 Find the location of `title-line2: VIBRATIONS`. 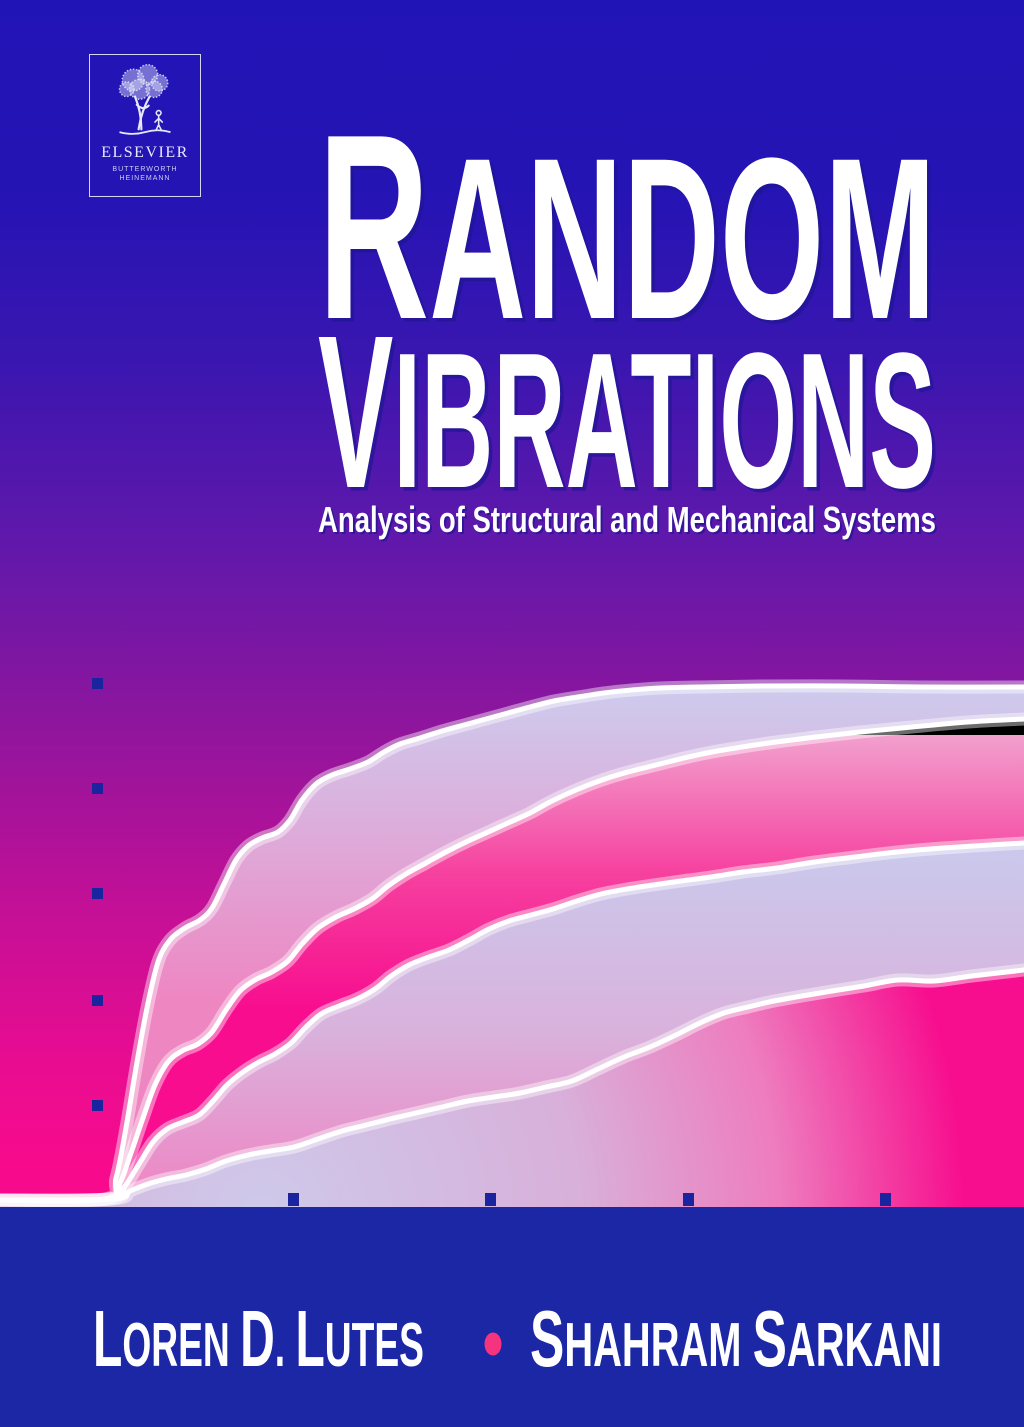

title-line2: VIBRATIONS is located at coordinates (627, 412).